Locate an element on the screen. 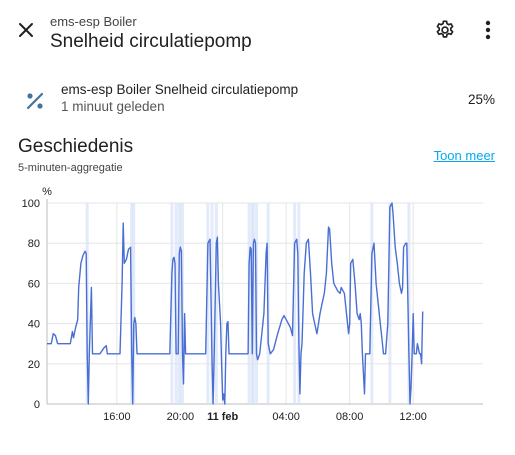 The image size is (515, 455). dialog-title: Snelheid circulatiepomp is located at coordinates (151, 41).